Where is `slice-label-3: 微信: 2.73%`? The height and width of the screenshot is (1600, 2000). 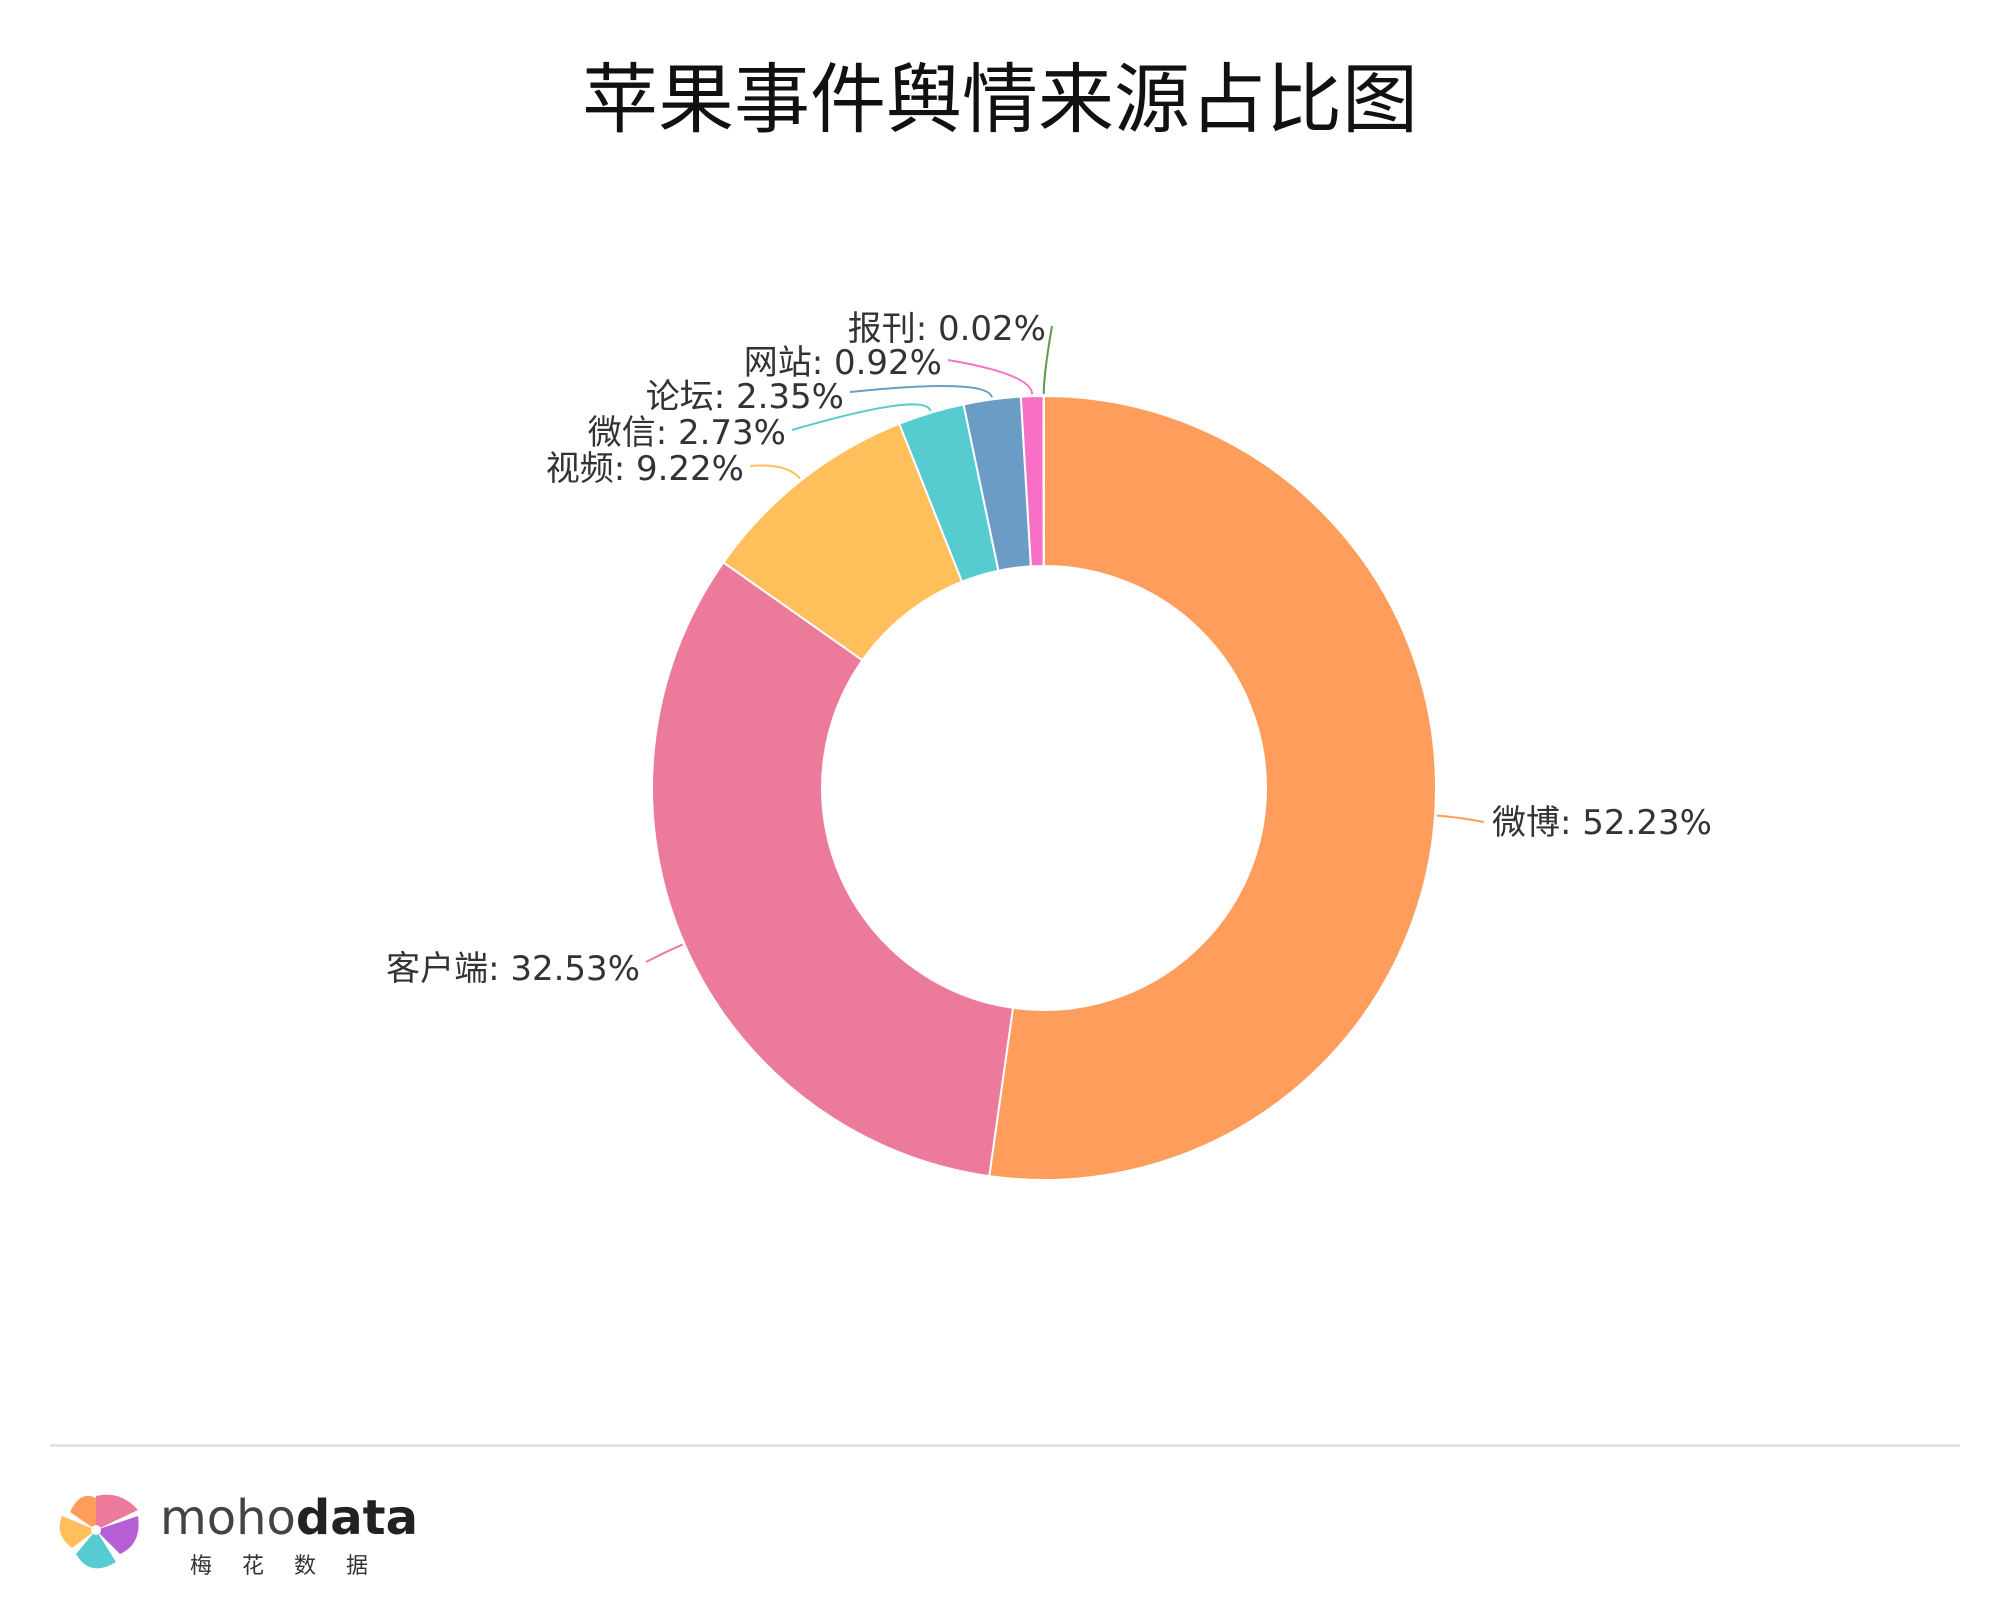 slice-label-3: 微信: 2.73% is located at coordinates (687, 433).